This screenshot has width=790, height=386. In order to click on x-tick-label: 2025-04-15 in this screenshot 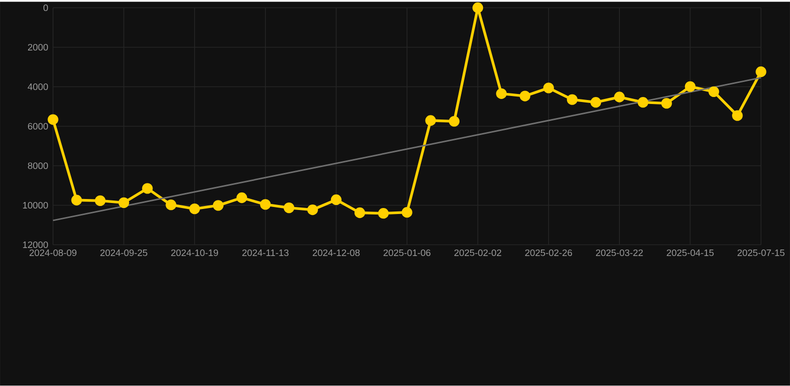, I will do `click(690, 253)`.